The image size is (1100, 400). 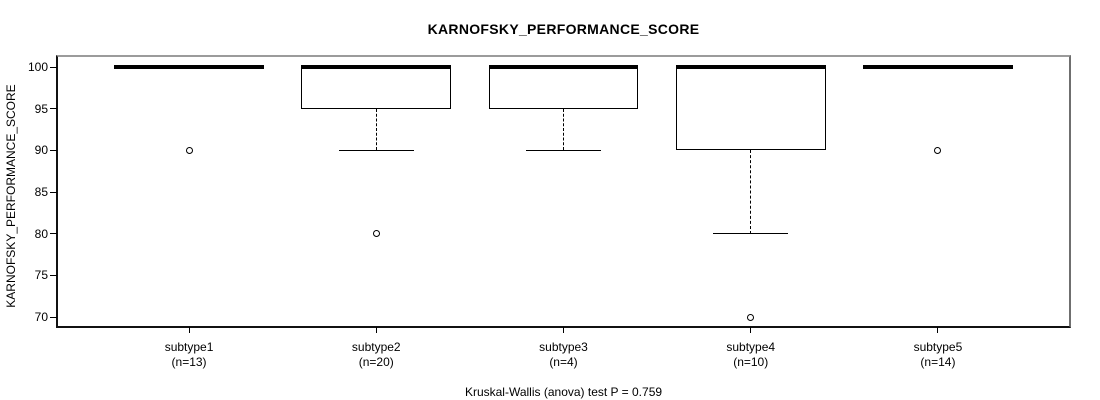 I want to click on x-tick-label-name: subtype5, so click(x=938, y=347).